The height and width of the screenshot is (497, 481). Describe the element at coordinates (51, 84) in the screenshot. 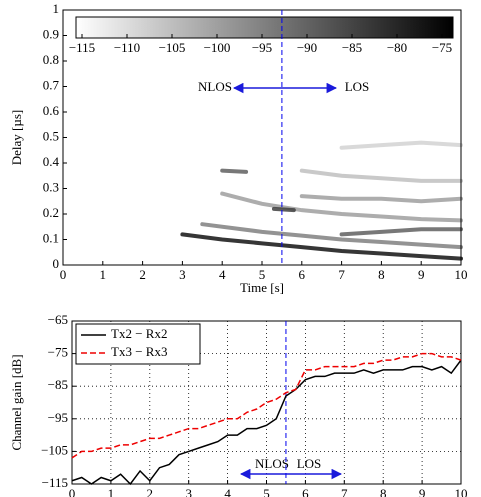

I see `y-tick-label: 0.7` at that location.